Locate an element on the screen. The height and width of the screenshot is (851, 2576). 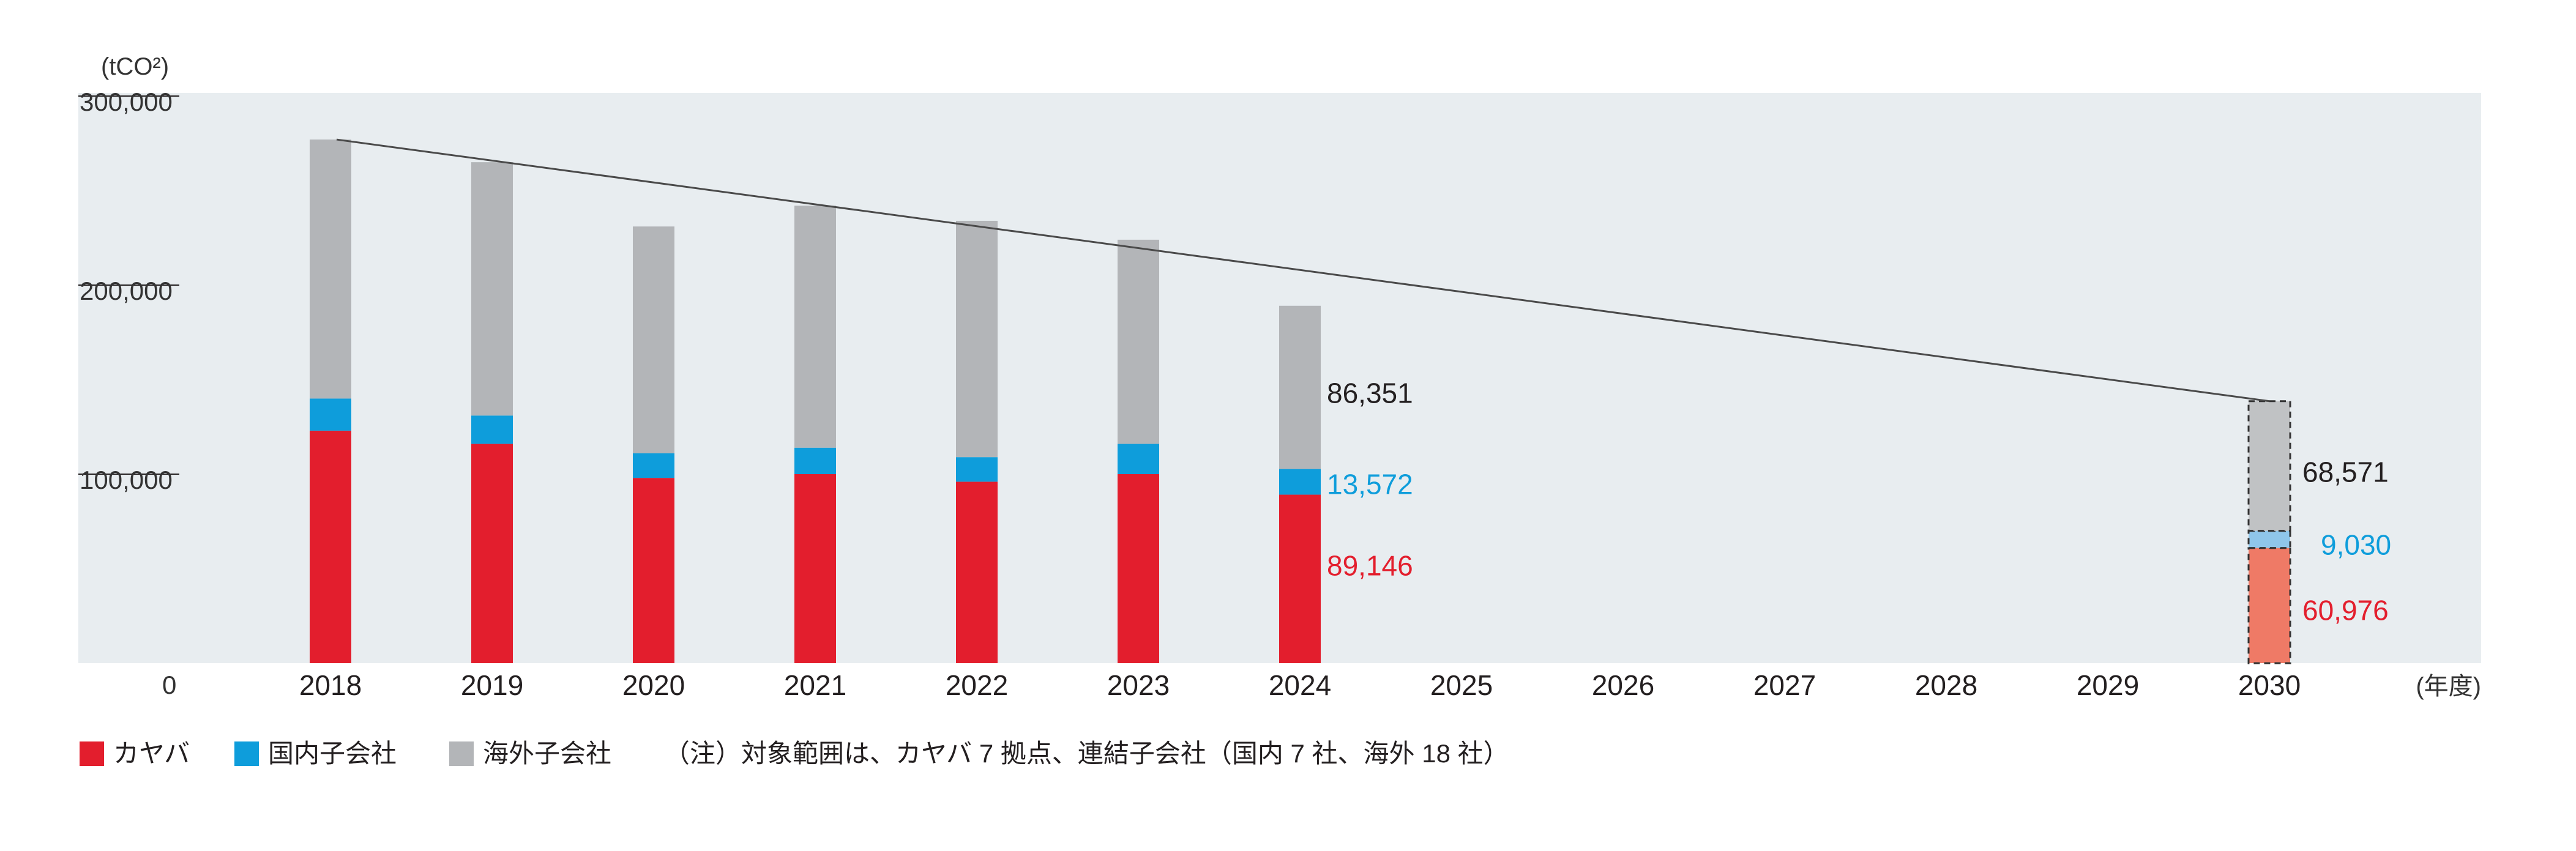
x-tick-label: 2030 is located at coordinates (2269, 685).